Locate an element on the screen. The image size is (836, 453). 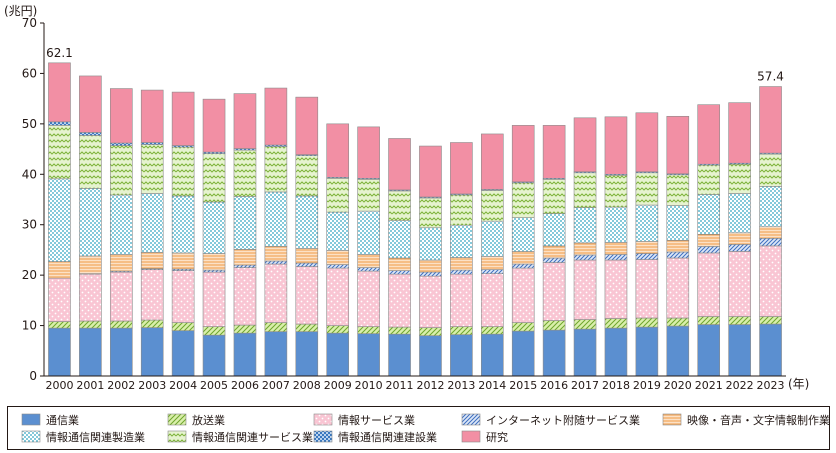
legend-box is located at coordinates (418, 428).